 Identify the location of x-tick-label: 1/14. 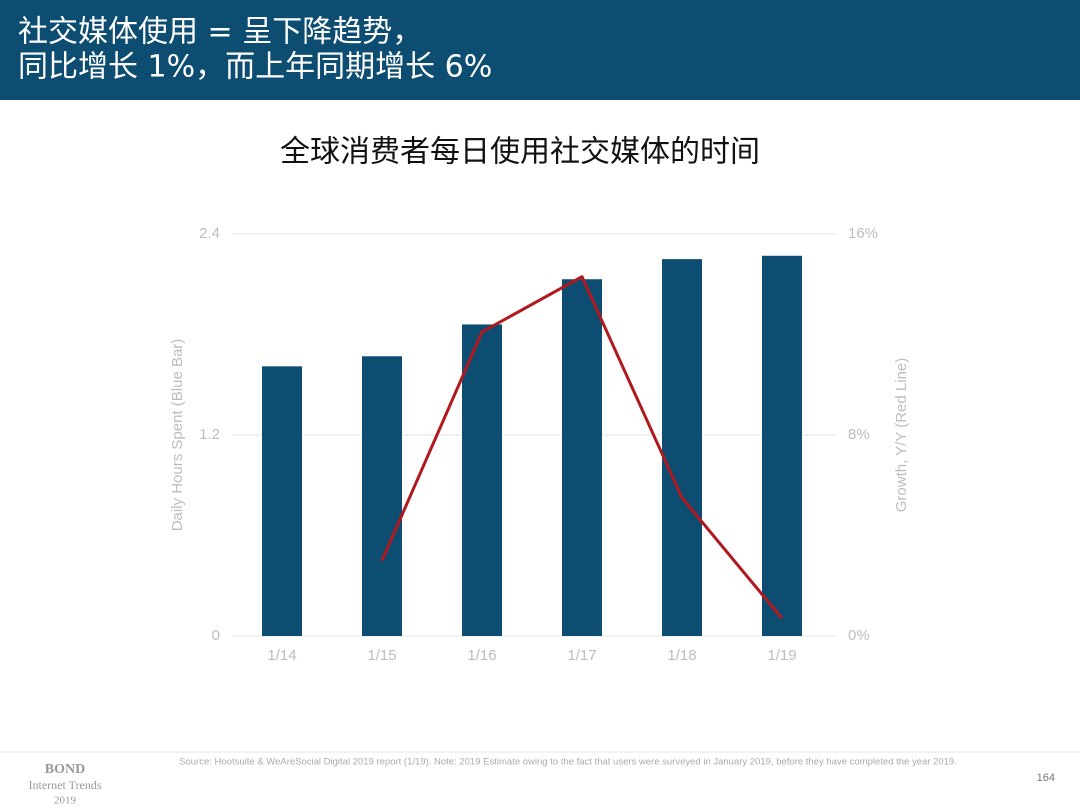
(281, 655).